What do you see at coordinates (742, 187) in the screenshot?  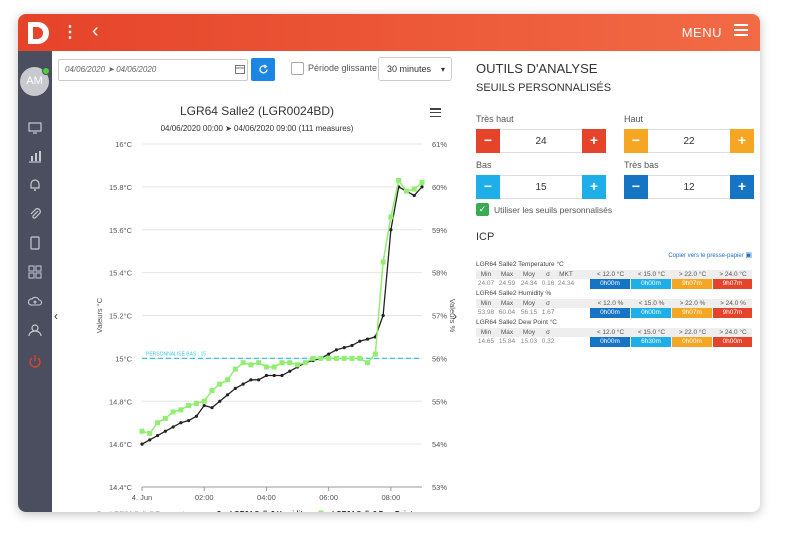 I see `very-low-plus-button: +` at bounding box center [742, 187].